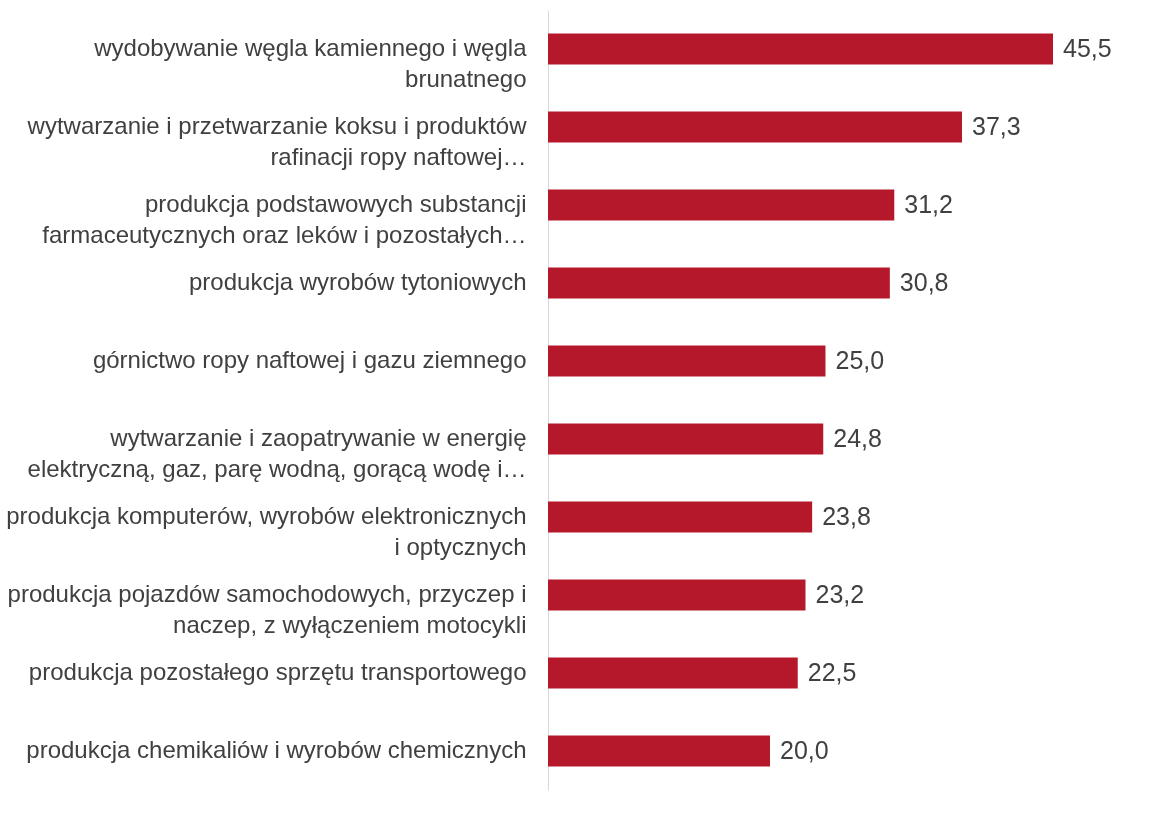 This screenshot has width=1163, height=818. I want to click on data-label: 25,0, so click(860, 360).